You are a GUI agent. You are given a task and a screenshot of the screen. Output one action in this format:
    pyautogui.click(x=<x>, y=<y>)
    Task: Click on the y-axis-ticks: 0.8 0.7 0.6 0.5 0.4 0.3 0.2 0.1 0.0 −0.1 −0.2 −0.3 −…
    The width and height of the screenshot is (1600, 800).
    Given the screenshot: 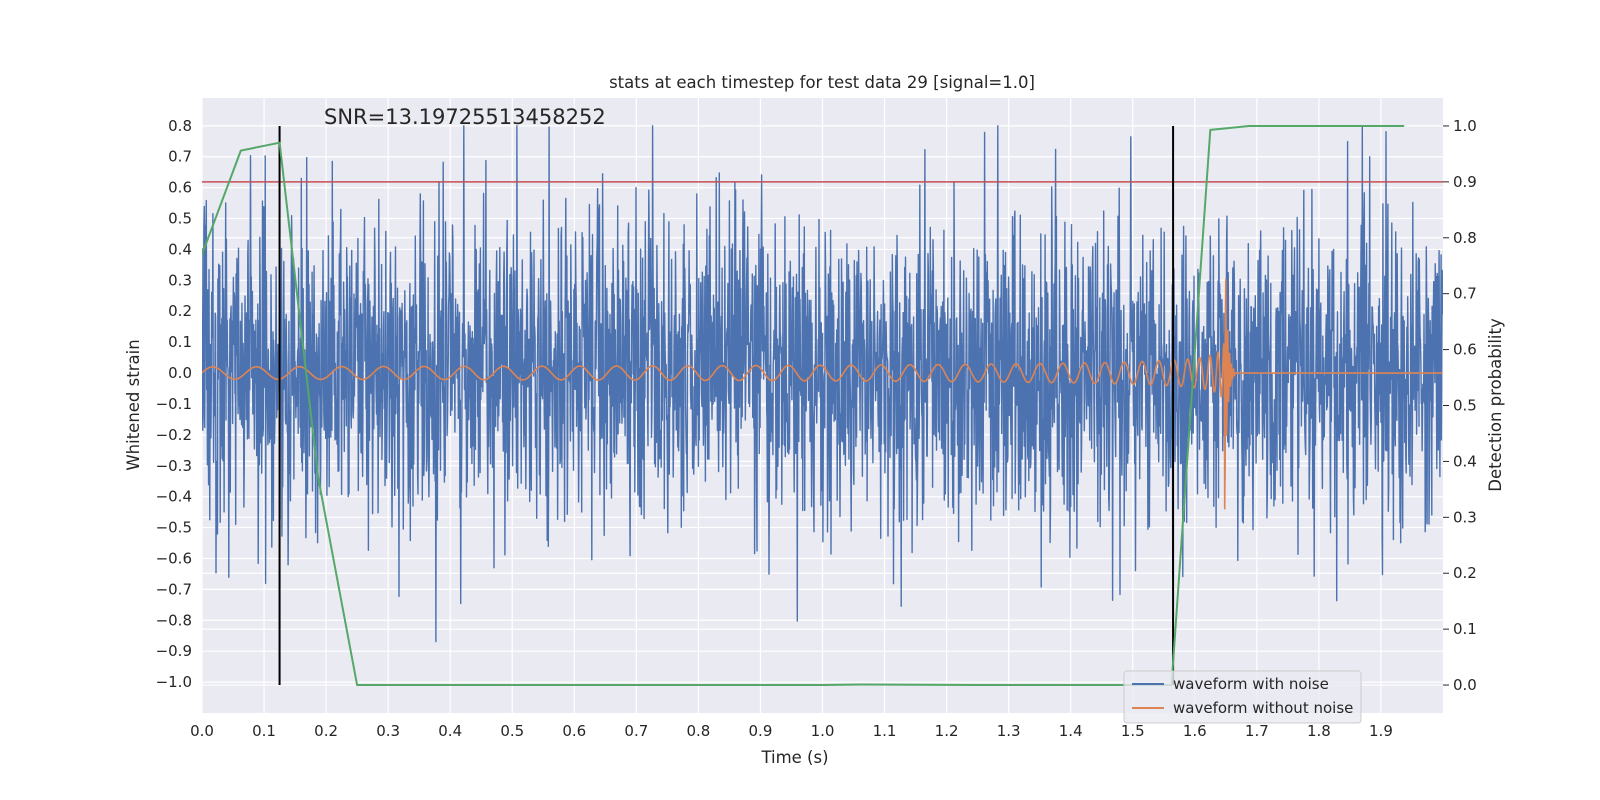 What is the action you would take?
    pyautogui.click(x=174, y=404)
    